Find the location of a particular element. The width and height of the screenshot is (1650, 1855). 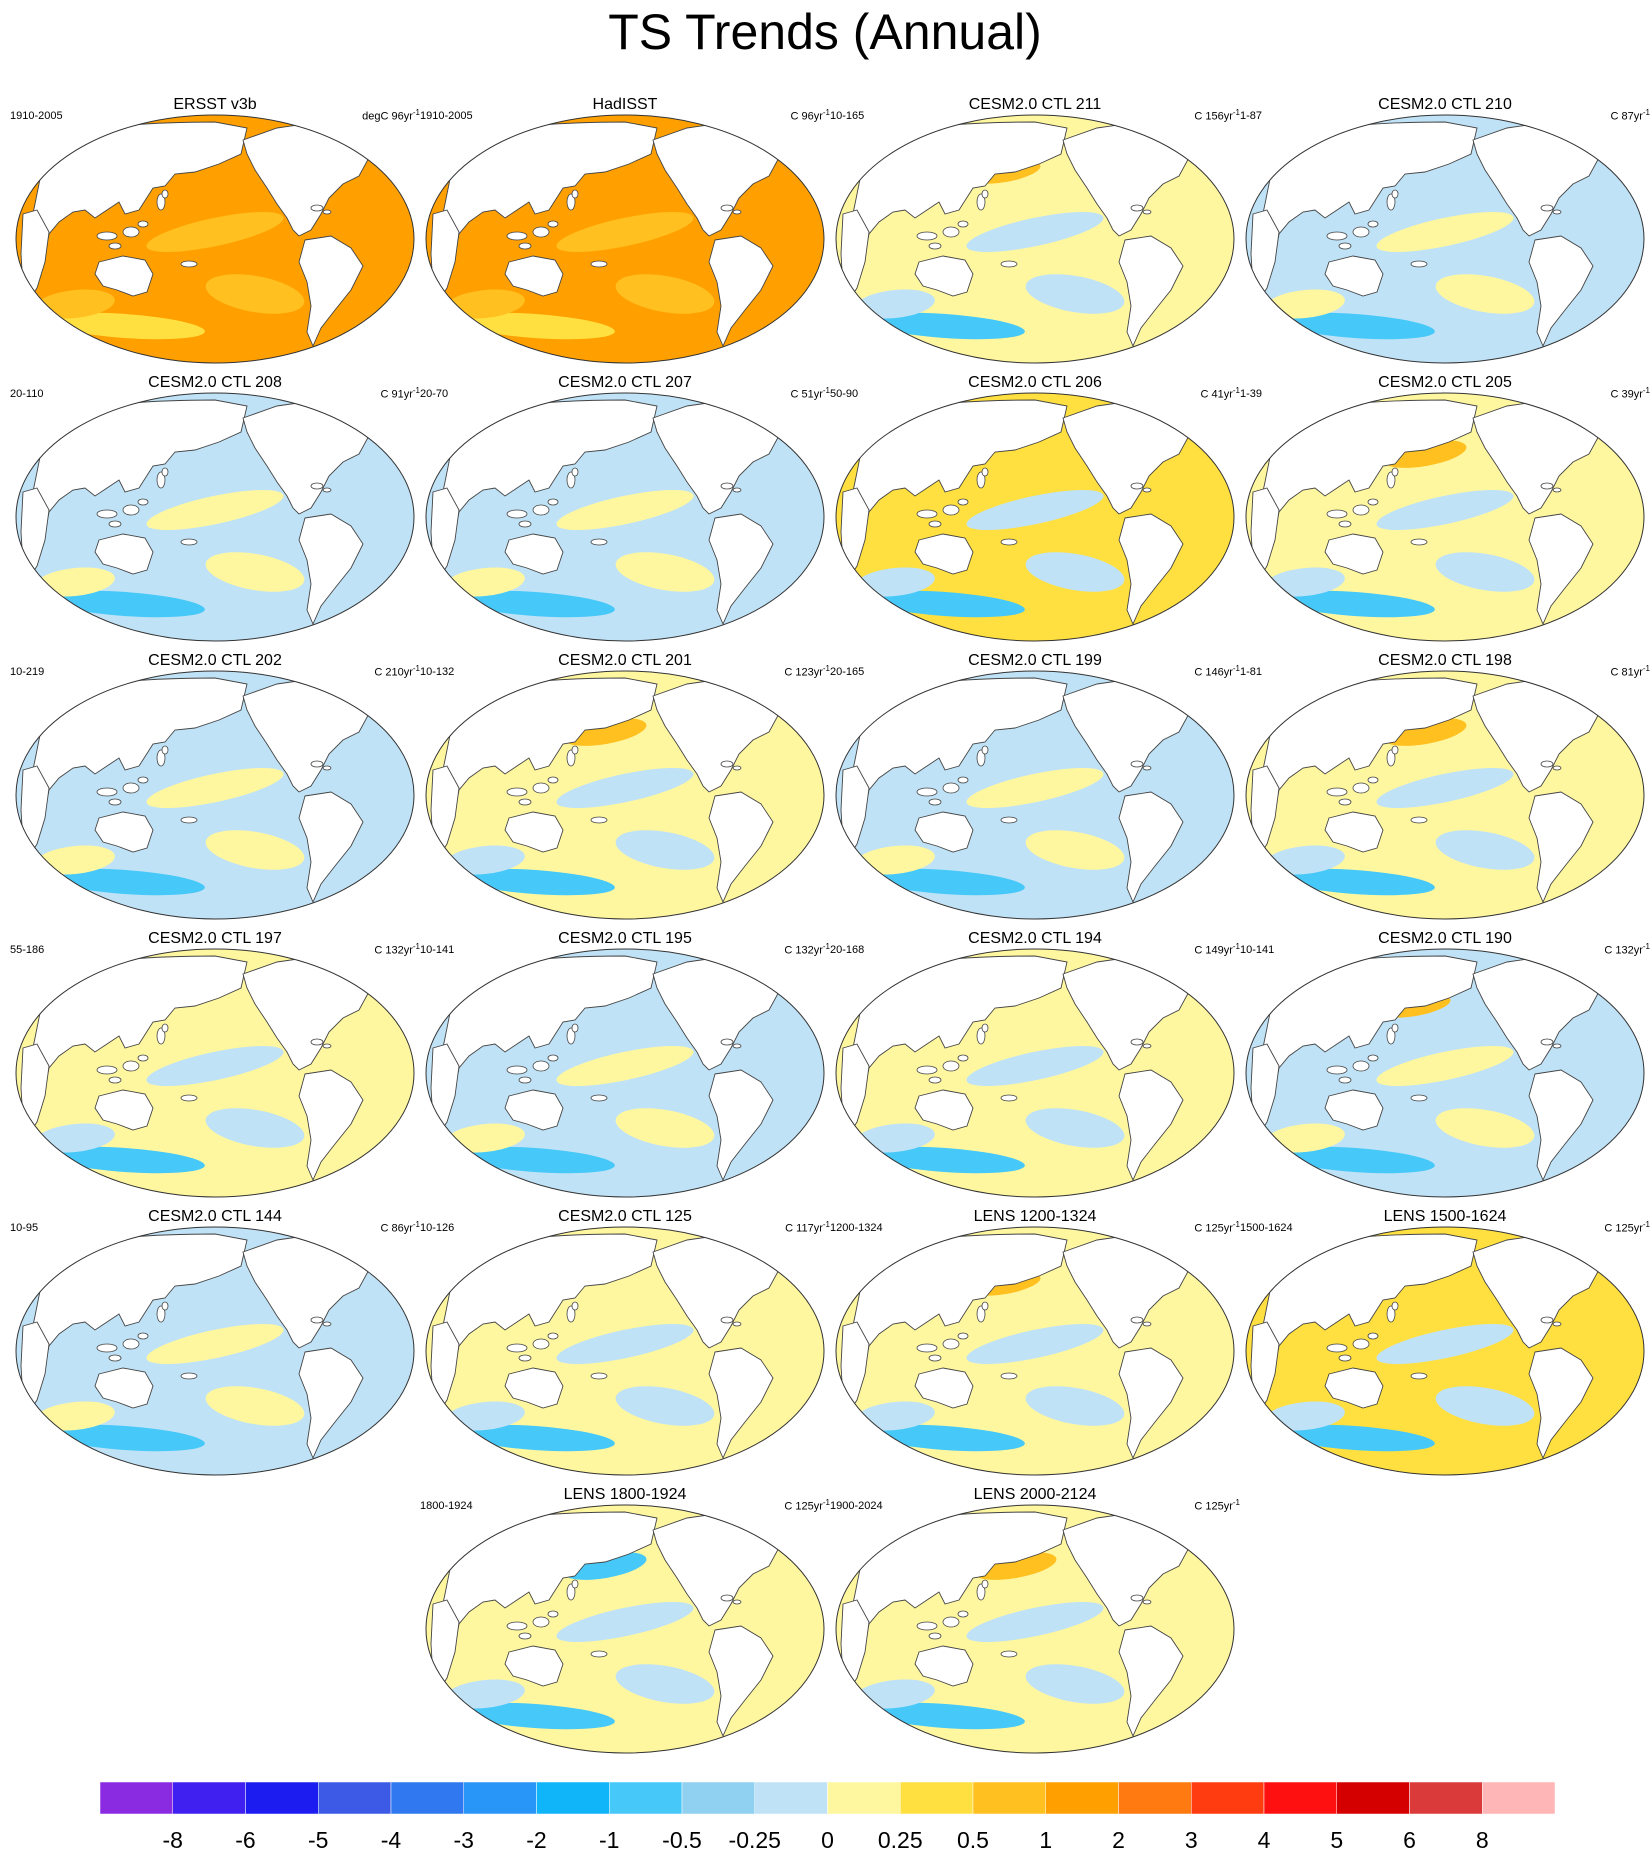

map-panel: CESM2.0 CTL 195 10-141 C 132yr-1 is located at coordinates (625, 1065).